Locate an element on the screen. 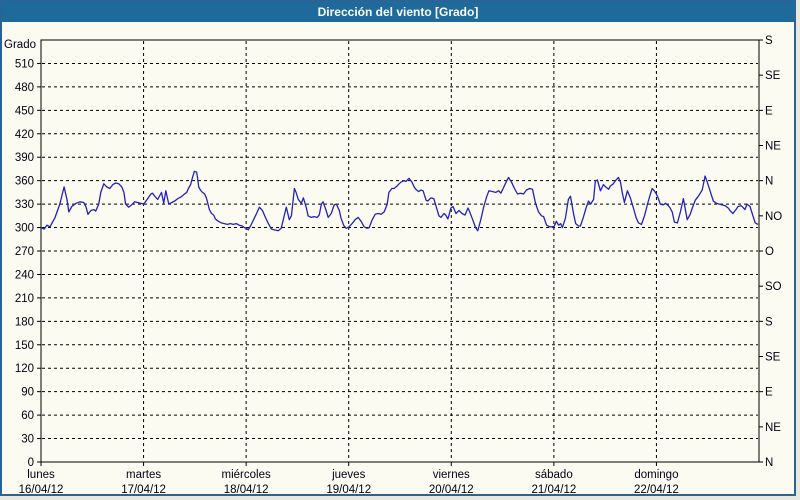  window-titlebar: Dirección del viento [Grado] is located at coordinates (398, 12).